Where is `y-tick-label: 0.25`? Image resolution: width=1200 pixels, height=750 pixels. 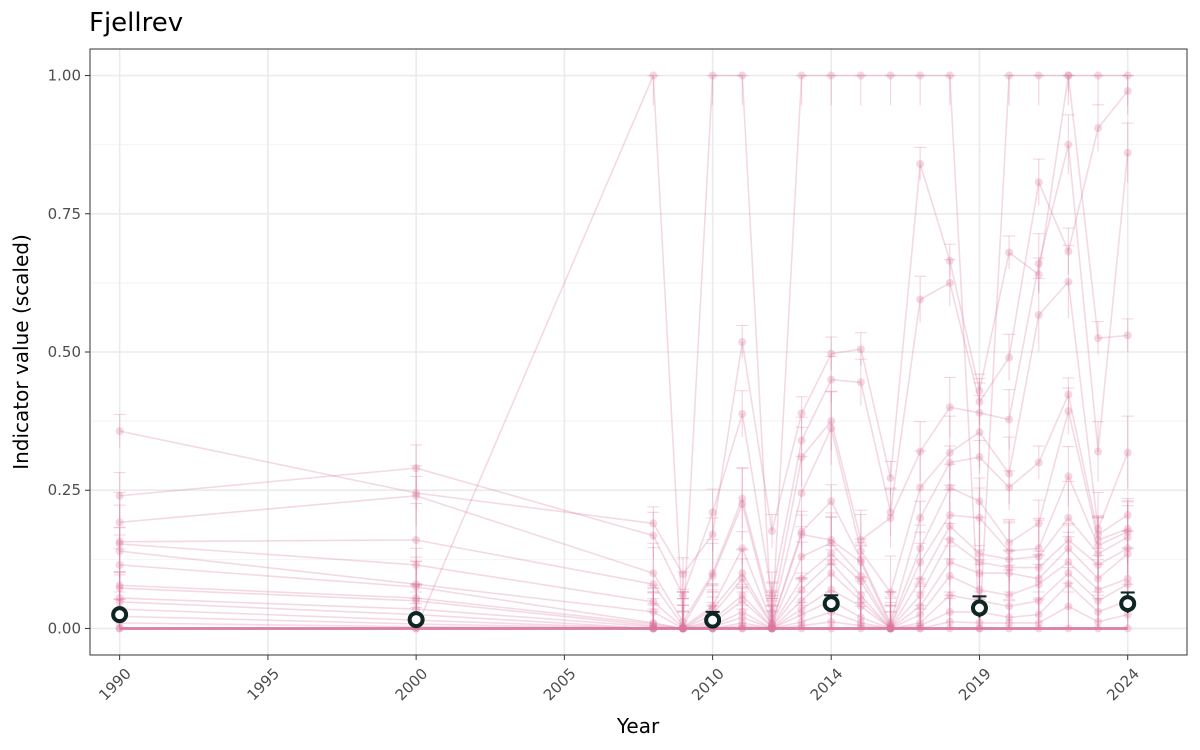
y-tick-label: 0.25 is located at coordinates (64, 490).